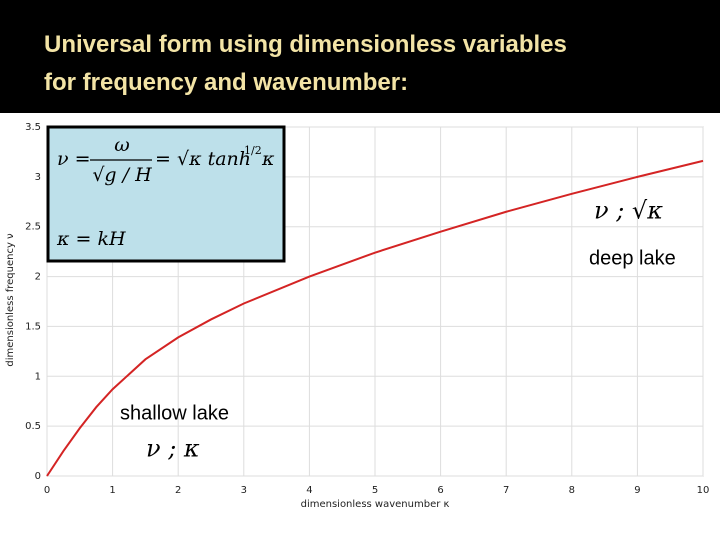 The height and width of the screenshot is (545, 720). What do you see at coordinates (112, 490) in the screenshot?
I see `x-tick-label: 1` at bounding box center [112, 490].